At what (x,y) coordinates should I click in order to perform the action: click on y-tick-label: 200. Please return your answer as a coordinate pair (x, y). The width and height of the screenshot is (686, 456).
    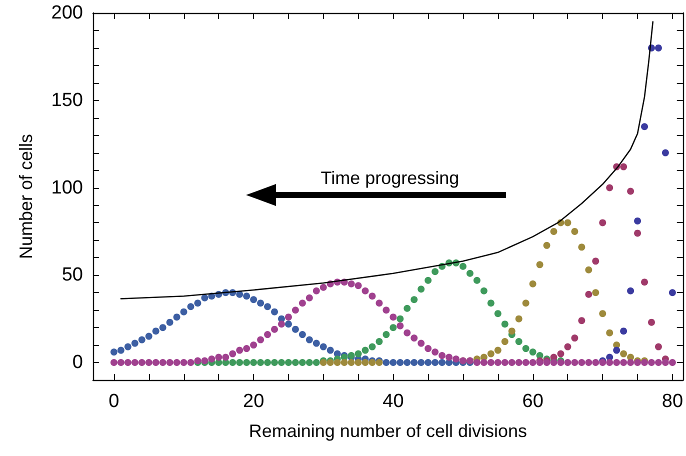
    Looking at the image, I should click on (67, 13).